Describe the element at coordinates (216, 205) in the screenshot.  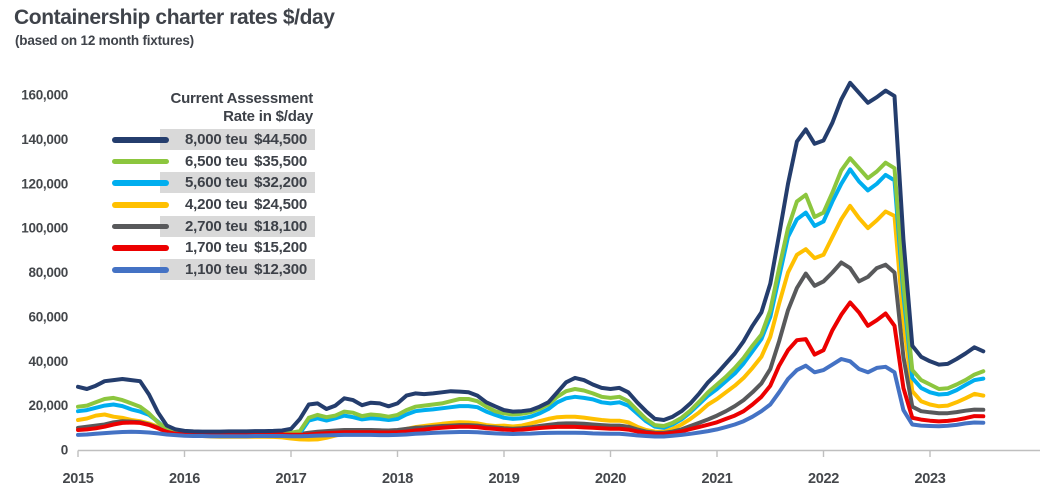
I see `legend-item-label: 4,200 teu` at that location.